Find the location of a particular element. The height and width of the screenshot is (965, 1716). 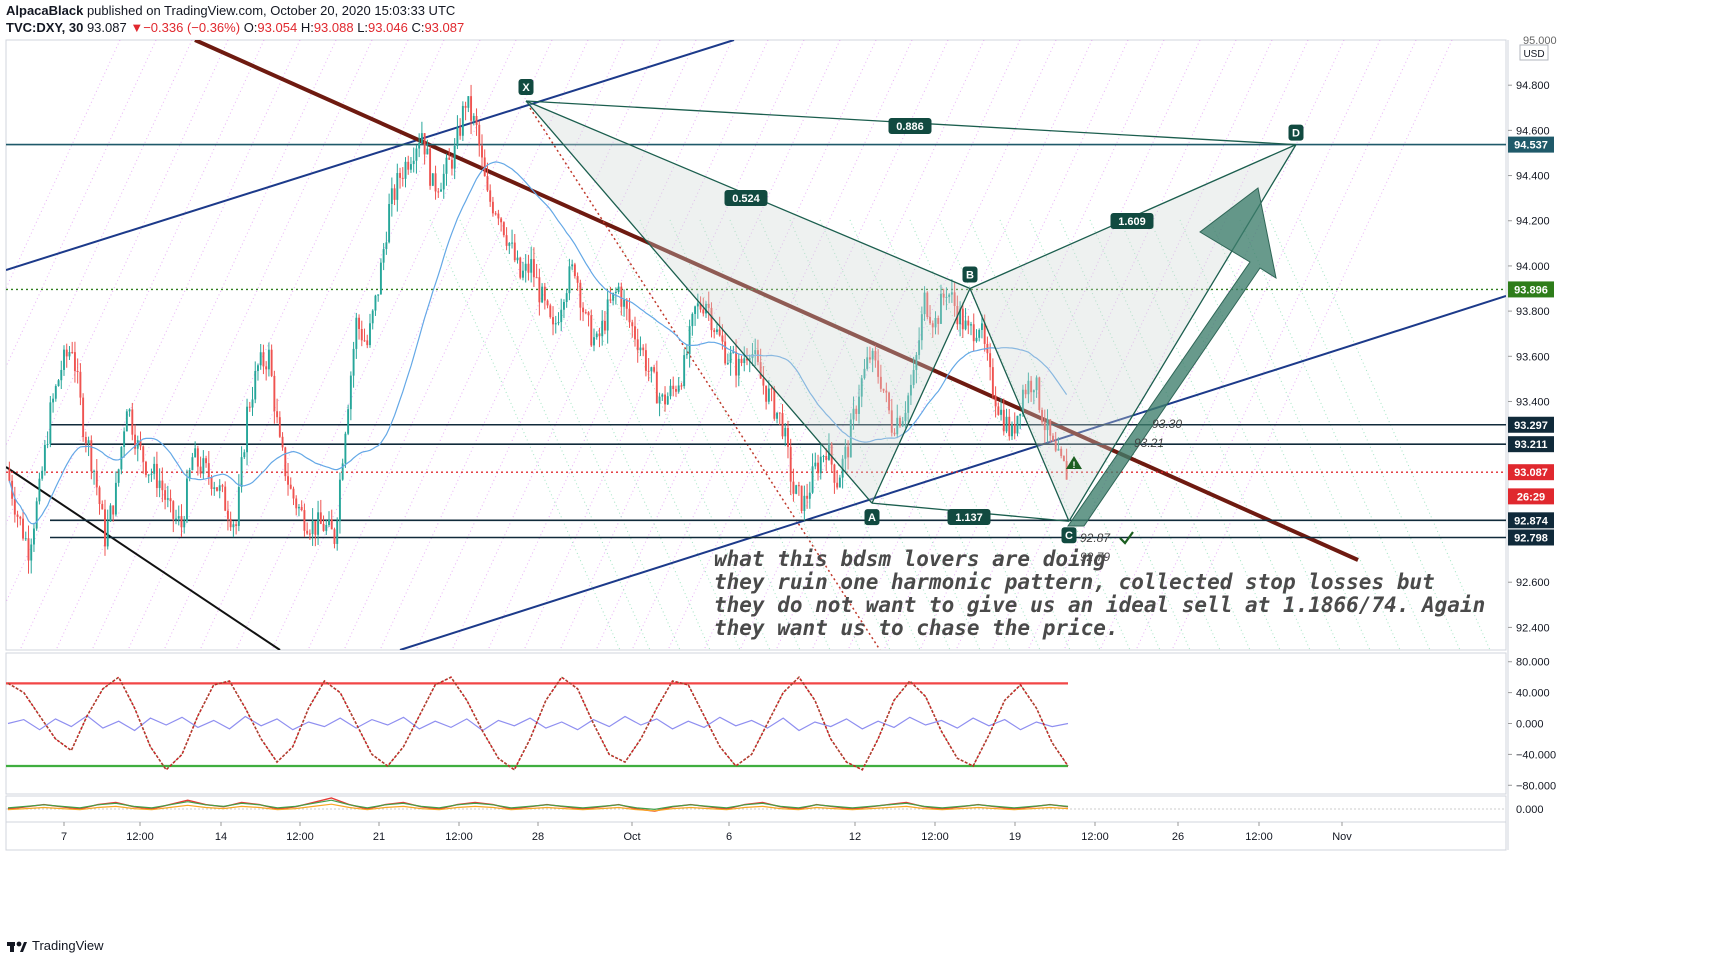

annotation-text-line: they want us to chase the price. is located at coordinates (916, 628).